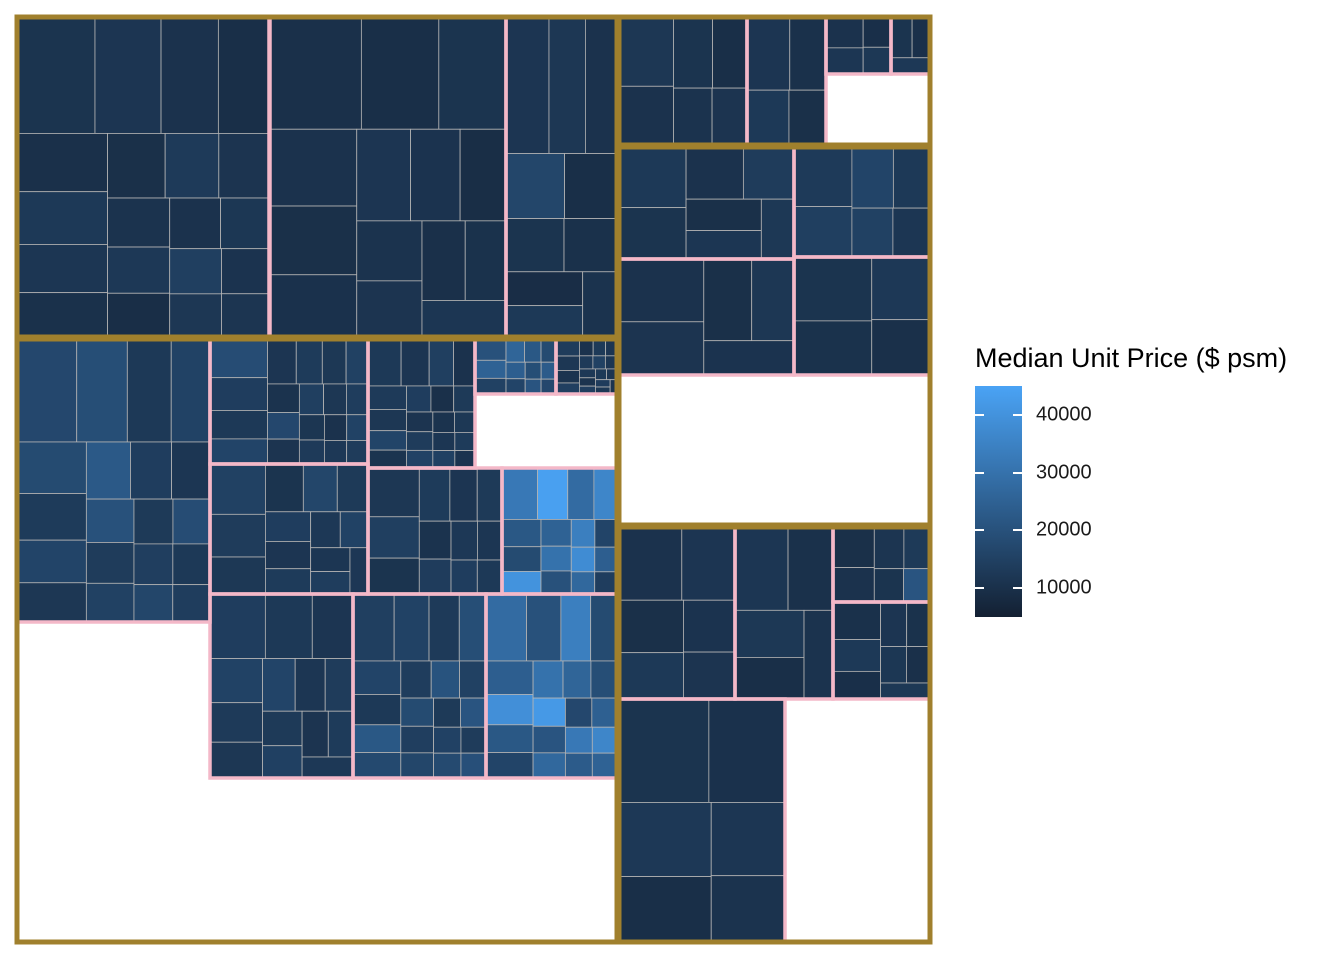  Describe the element at coordinates (1155, 506) in the screenshot. I see `legend-body: 10000 20000 30000 40000` at that location.